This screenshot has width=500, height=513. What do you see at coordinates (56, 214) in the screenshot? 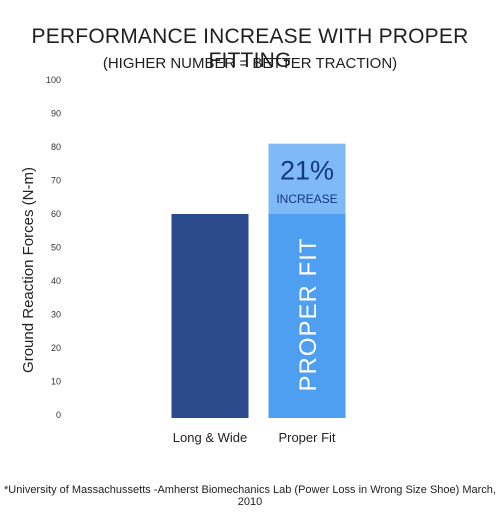
I see `y-tick-label: 60` at bounding box center [56, 214].